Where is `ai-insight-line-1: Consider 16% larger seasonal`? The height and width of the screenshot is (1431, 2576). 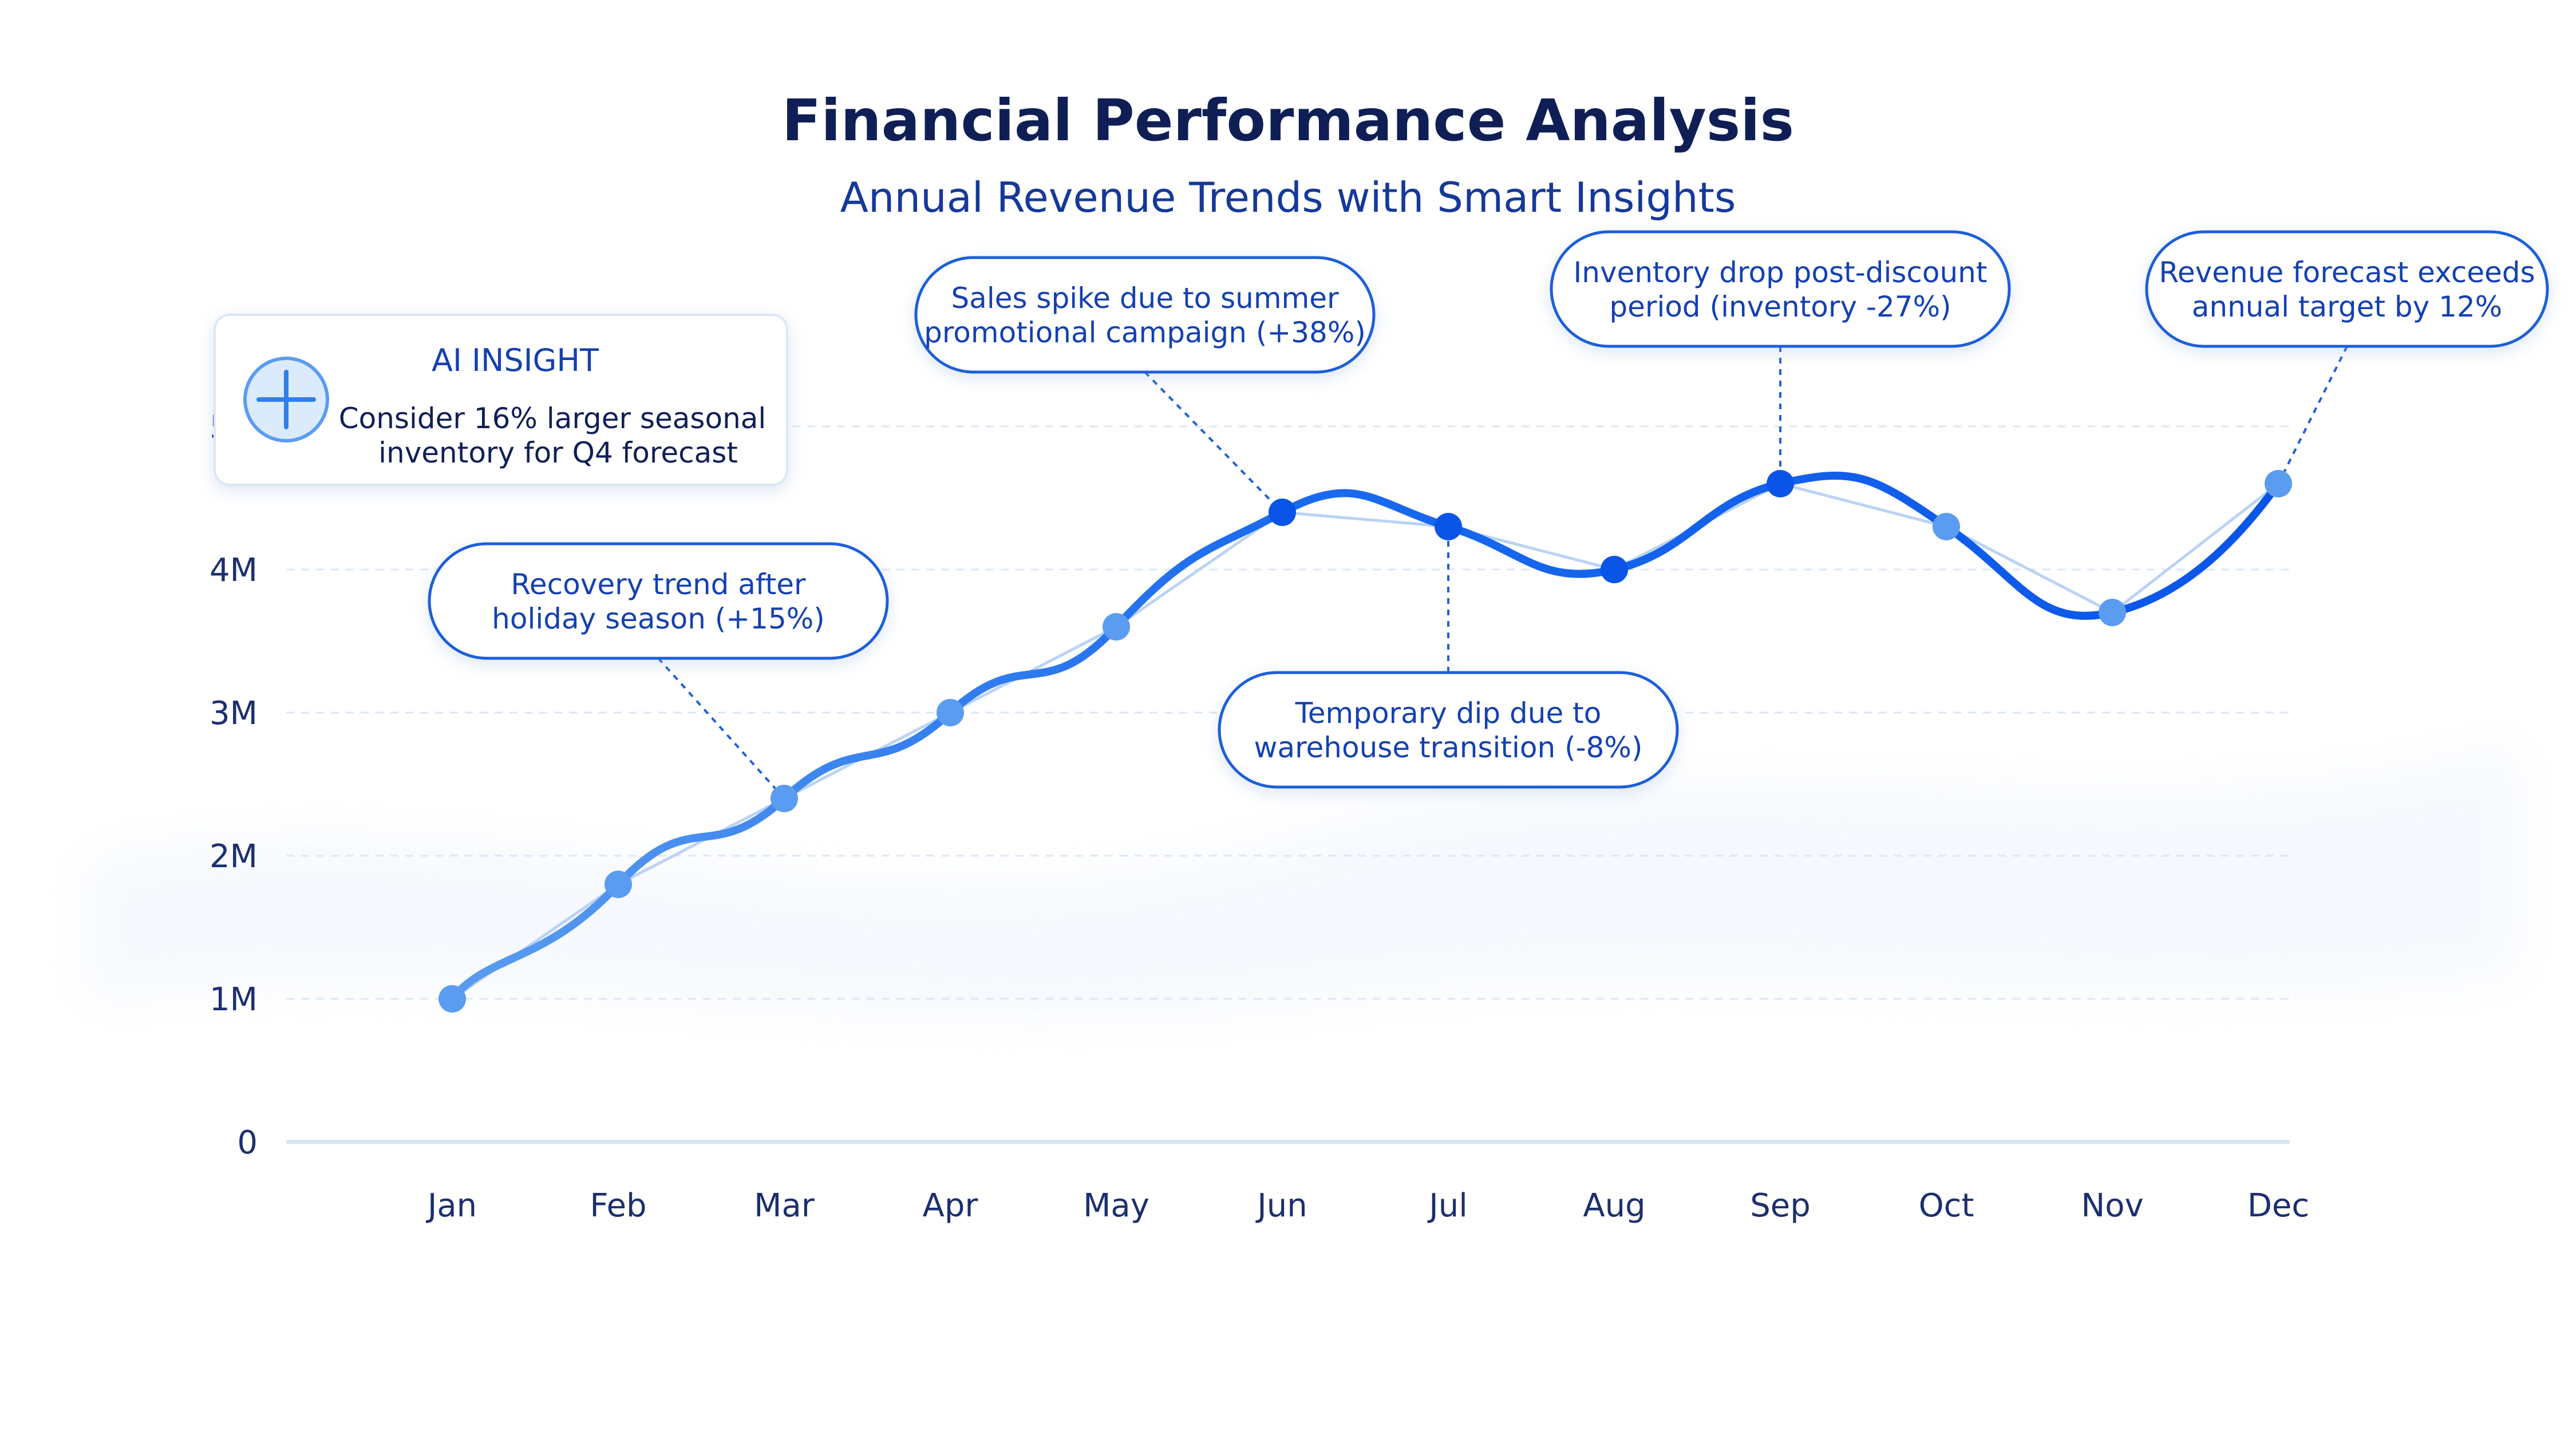 ai-insight-line-1: Consider 16% larger seasonal is located at coordinates (553, 418).